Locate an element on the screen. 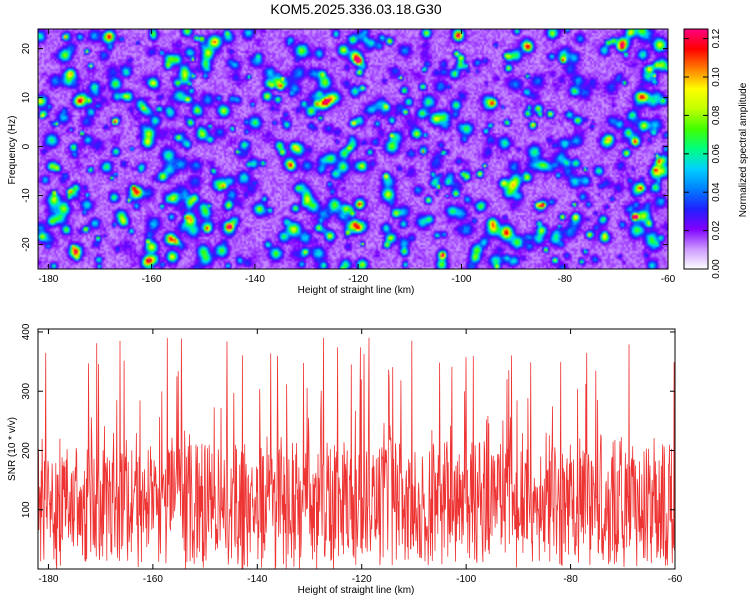 The width and height of the screenshot is (750, 600). colorbar-tick-label: 0.00 is located at coordinates (716, 269).